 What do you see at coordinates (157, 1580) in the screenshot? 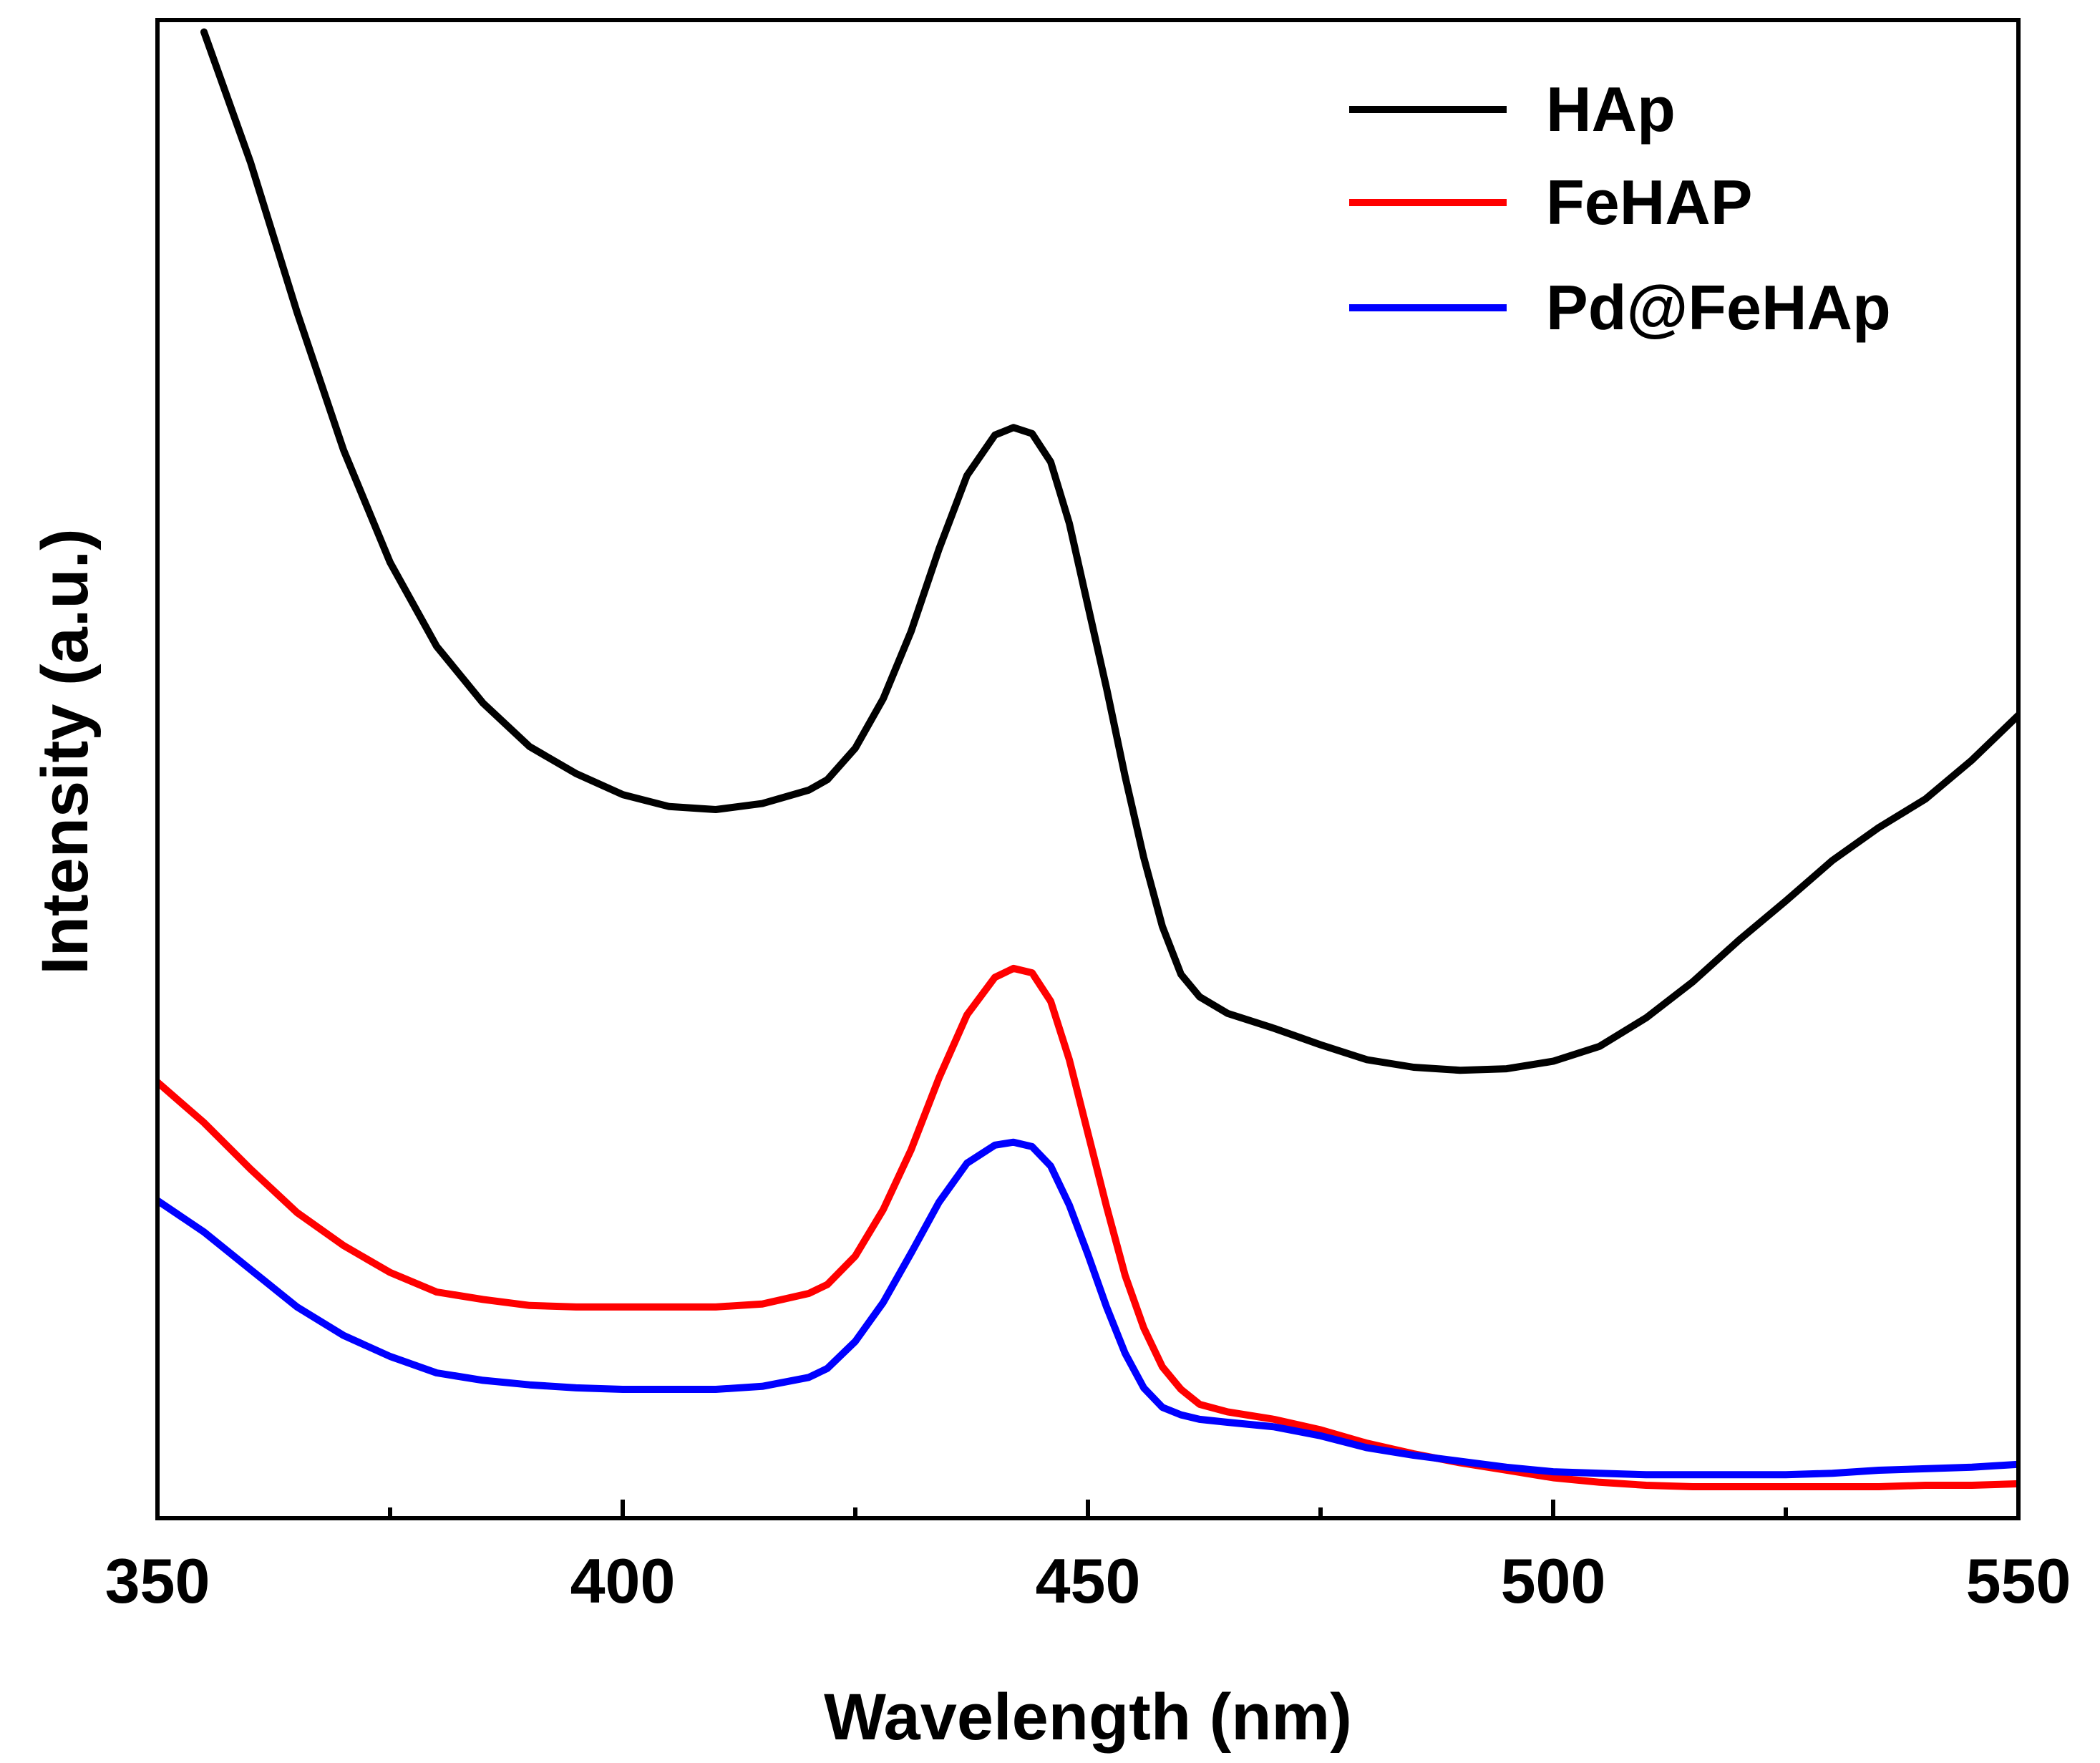
I see `x-tick-label: 350` at bounding box center [157, 1580].